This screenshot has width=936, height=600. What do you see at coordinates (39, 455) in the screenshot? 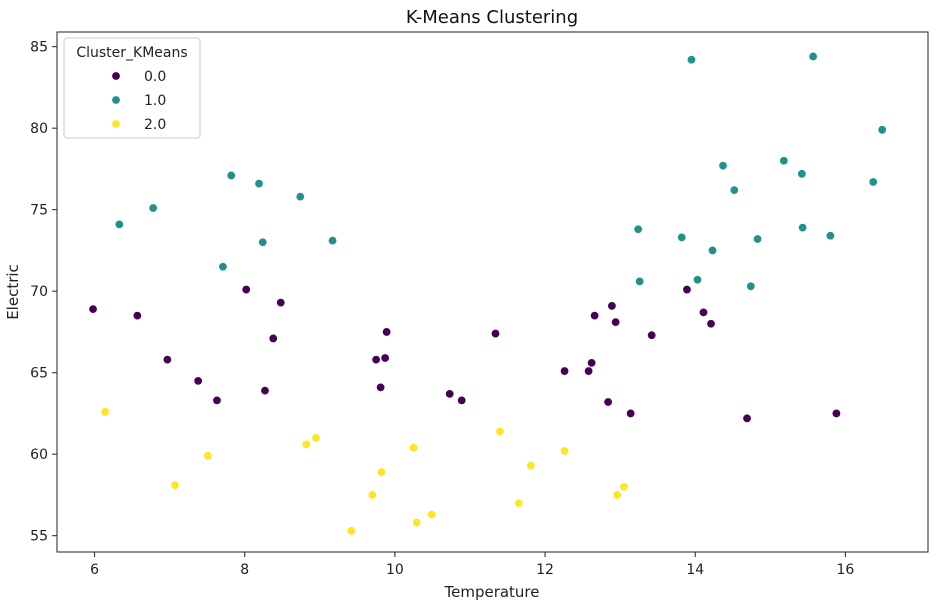
I see `y-tick-label: 60` at bounding box center [39, 455].